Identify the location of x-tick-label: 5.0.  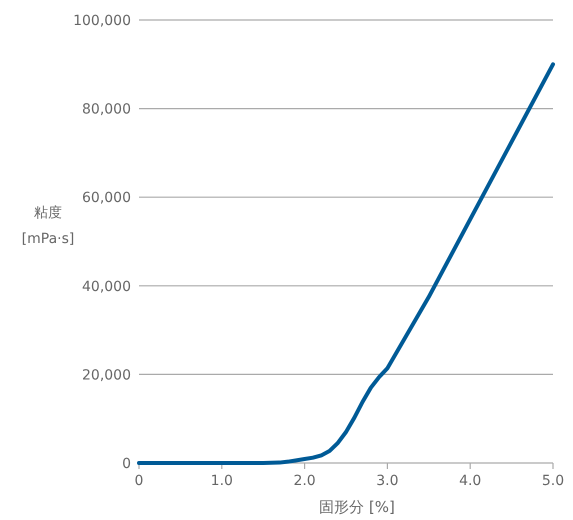
(553, 481).